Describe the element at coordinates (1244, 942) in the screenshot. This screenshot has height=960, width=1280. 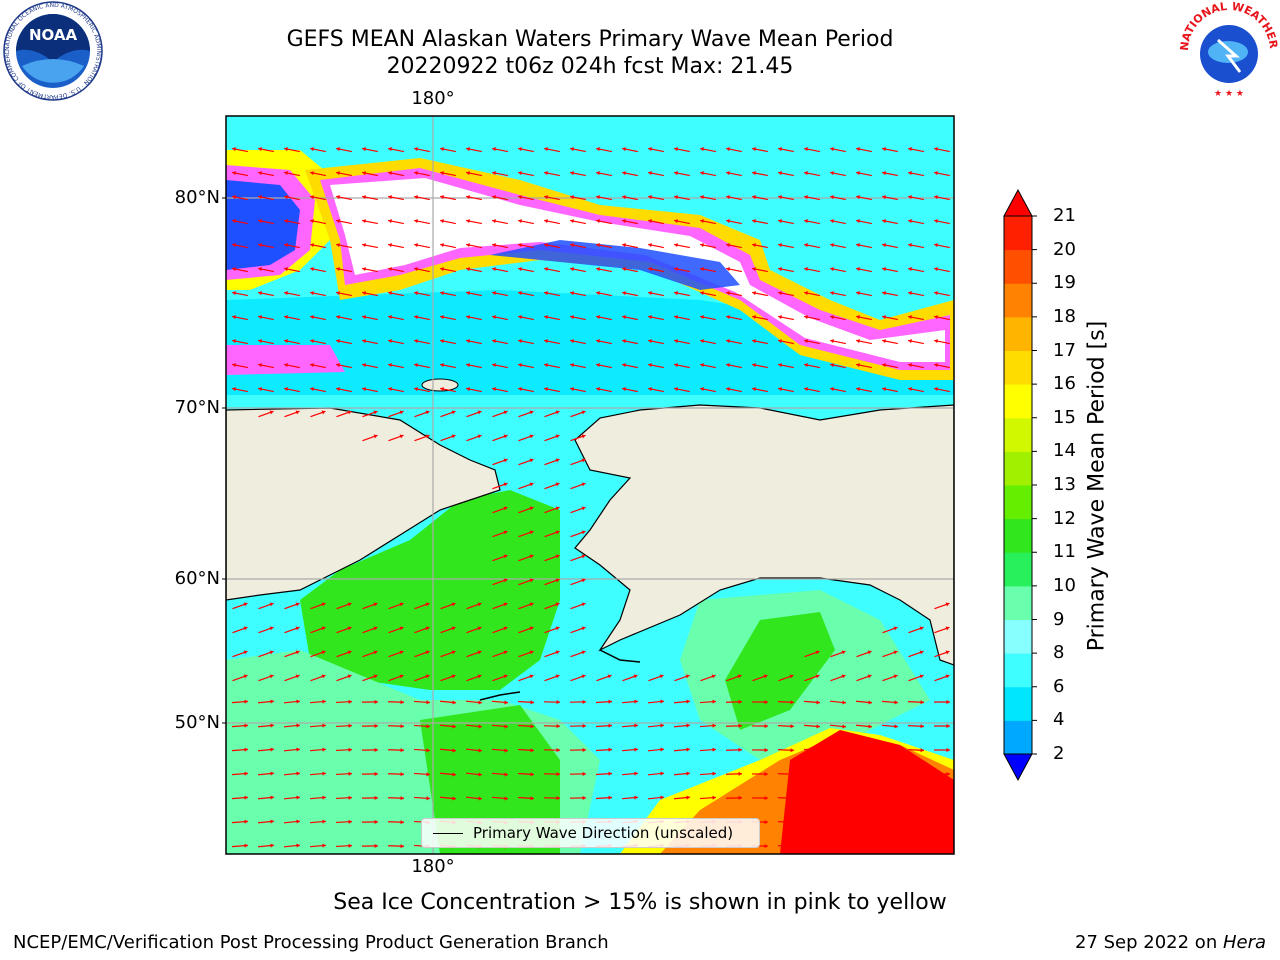
I see `footer-host: Hera` at that location.